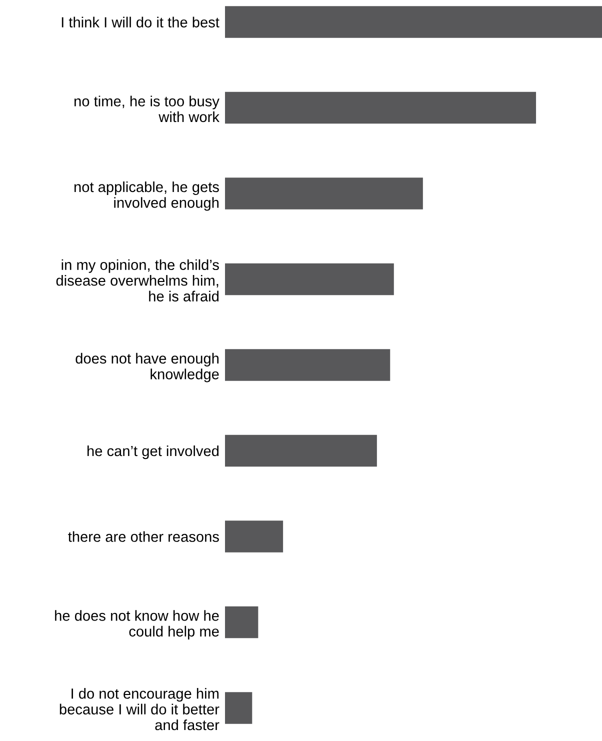  I want to click on y-tick-label: he can’t get involved, so click(153, 452).